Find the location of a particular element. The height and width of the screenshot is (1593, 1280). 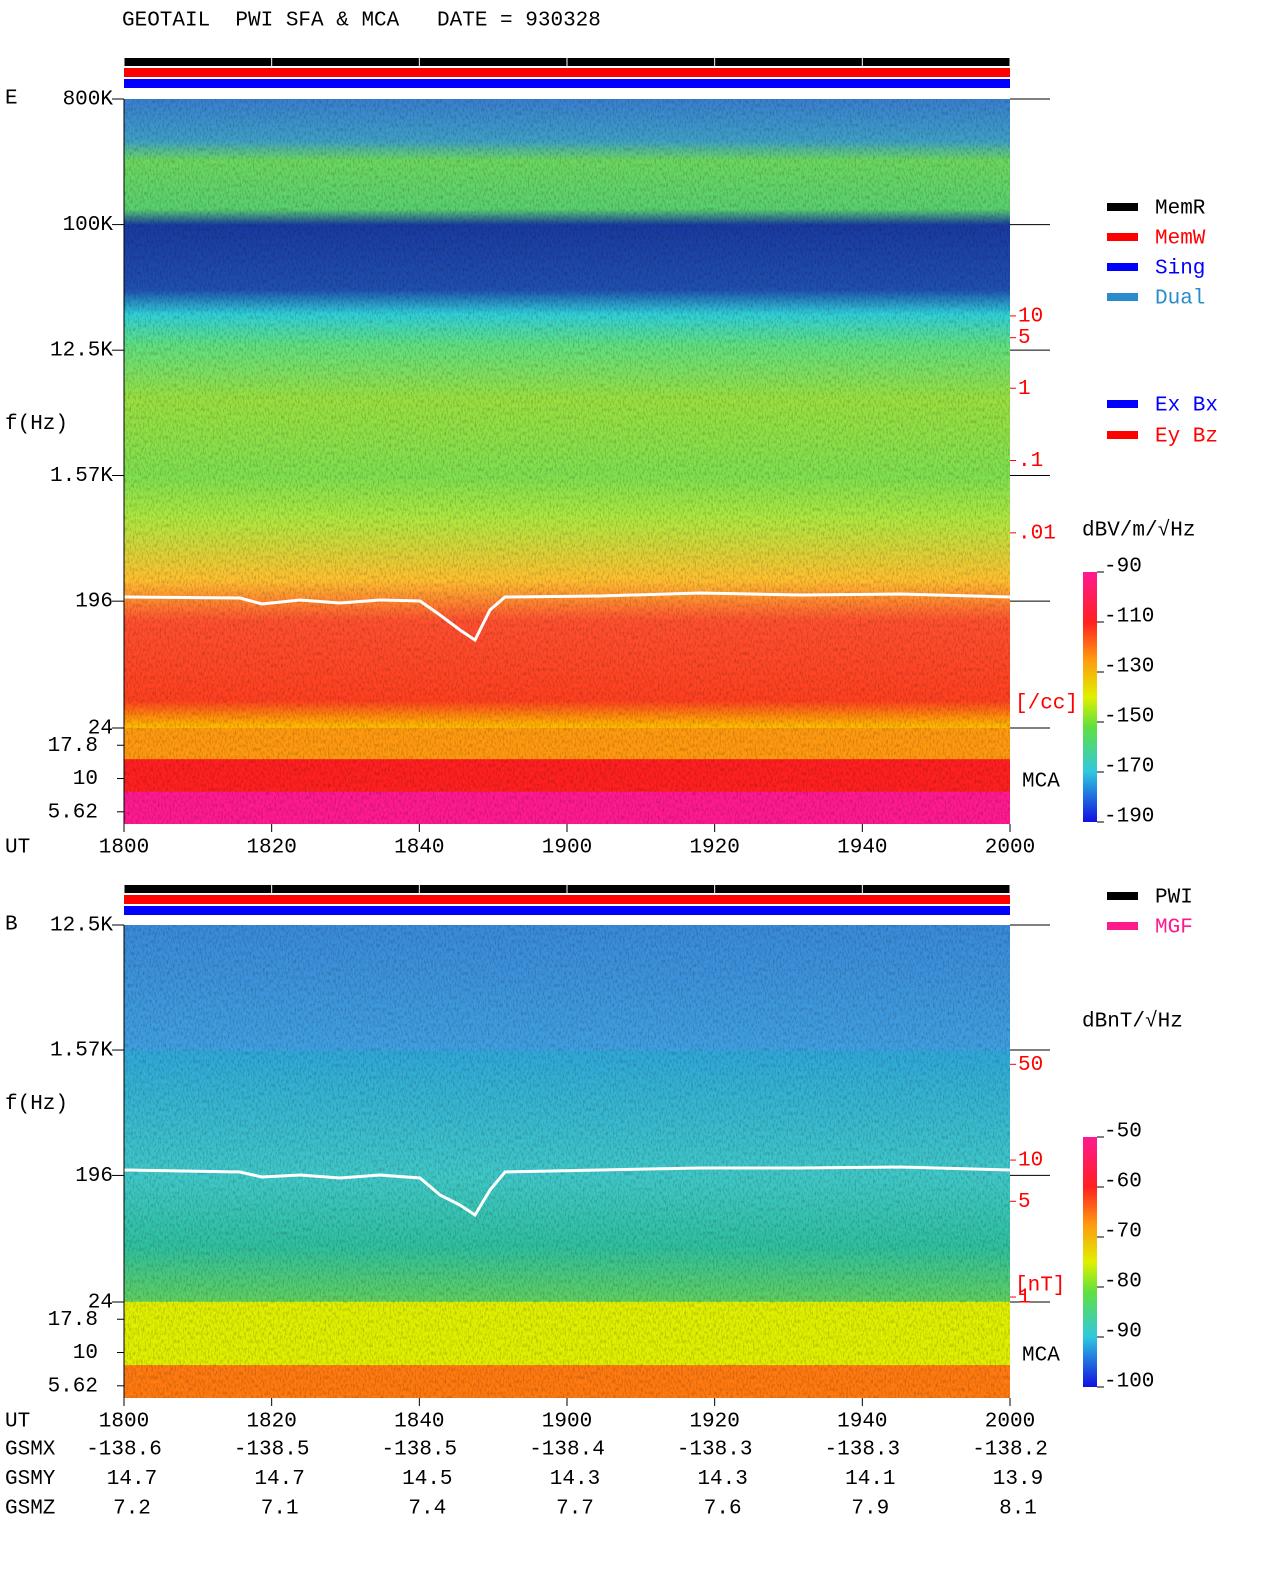

orbit-value: -138.6 is located at coordinates (124, 1450).